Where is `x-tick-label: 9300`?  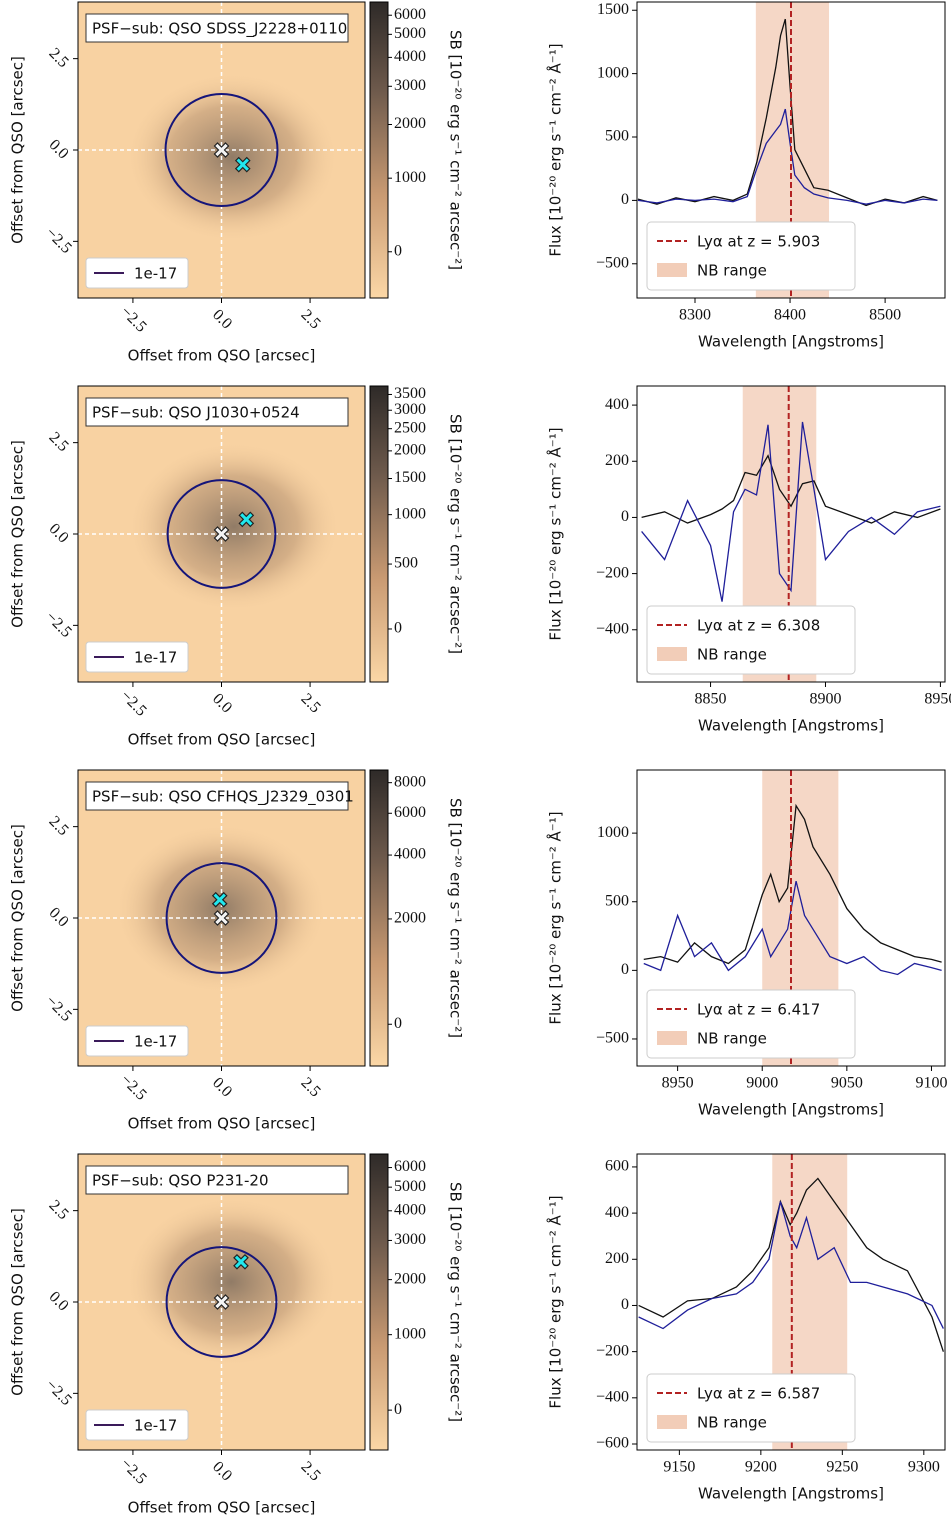 x-tick-label: 9300 is located at coordinates (924, 1467).